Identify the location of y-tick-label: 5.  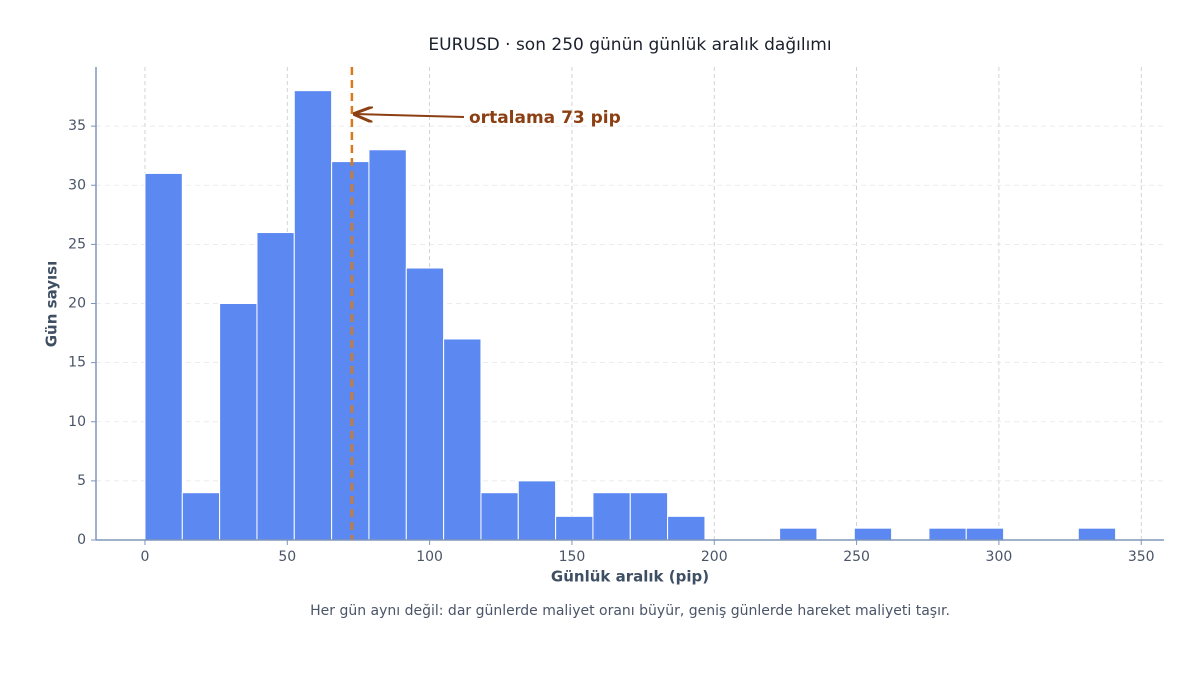
(81, 481).